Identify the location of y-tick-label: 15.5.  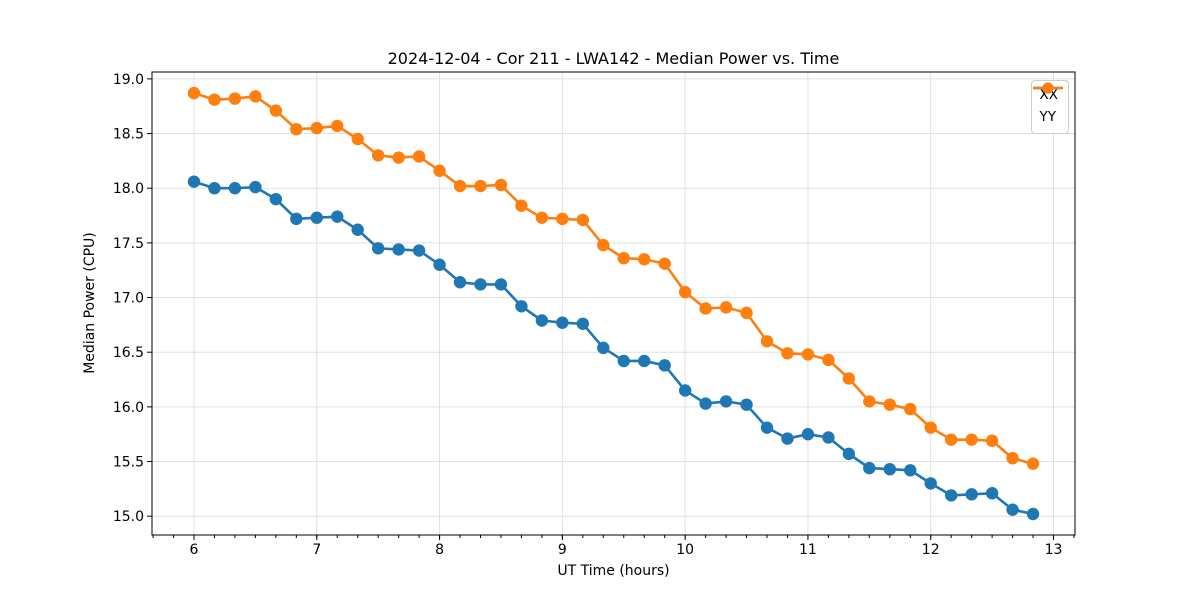
(128, 463).